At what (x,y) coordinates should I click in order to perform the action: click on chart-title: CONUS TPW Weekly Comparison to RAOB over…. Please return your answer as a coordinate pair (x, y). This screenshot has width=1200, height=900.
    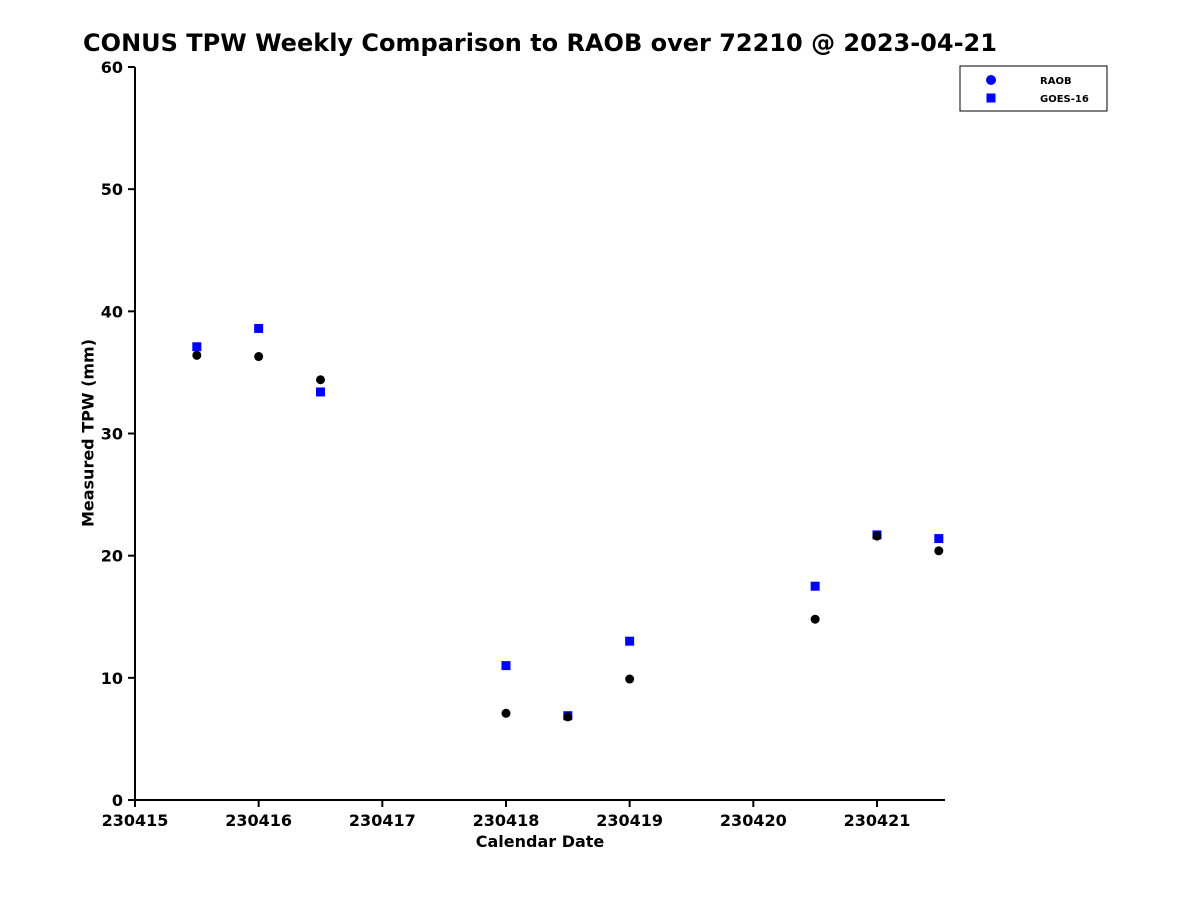
    Looking at the image, I should click on (540, 43).